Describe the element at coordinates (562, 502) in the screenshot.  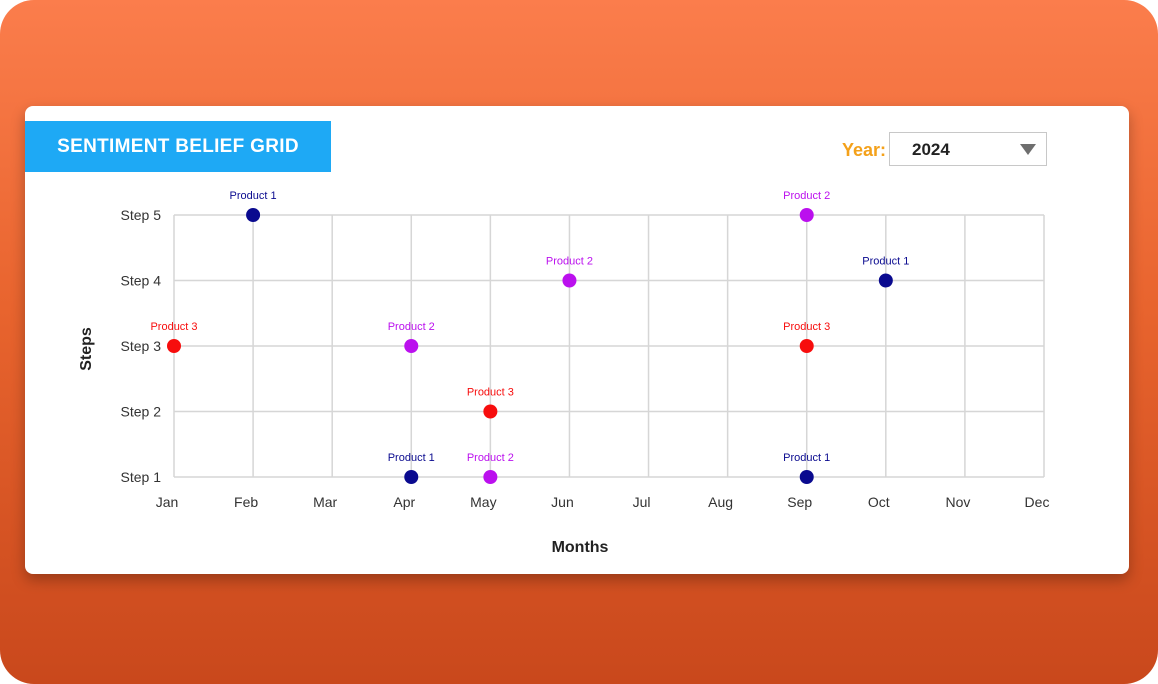
I see `x-tick-label: Jun` at that location.